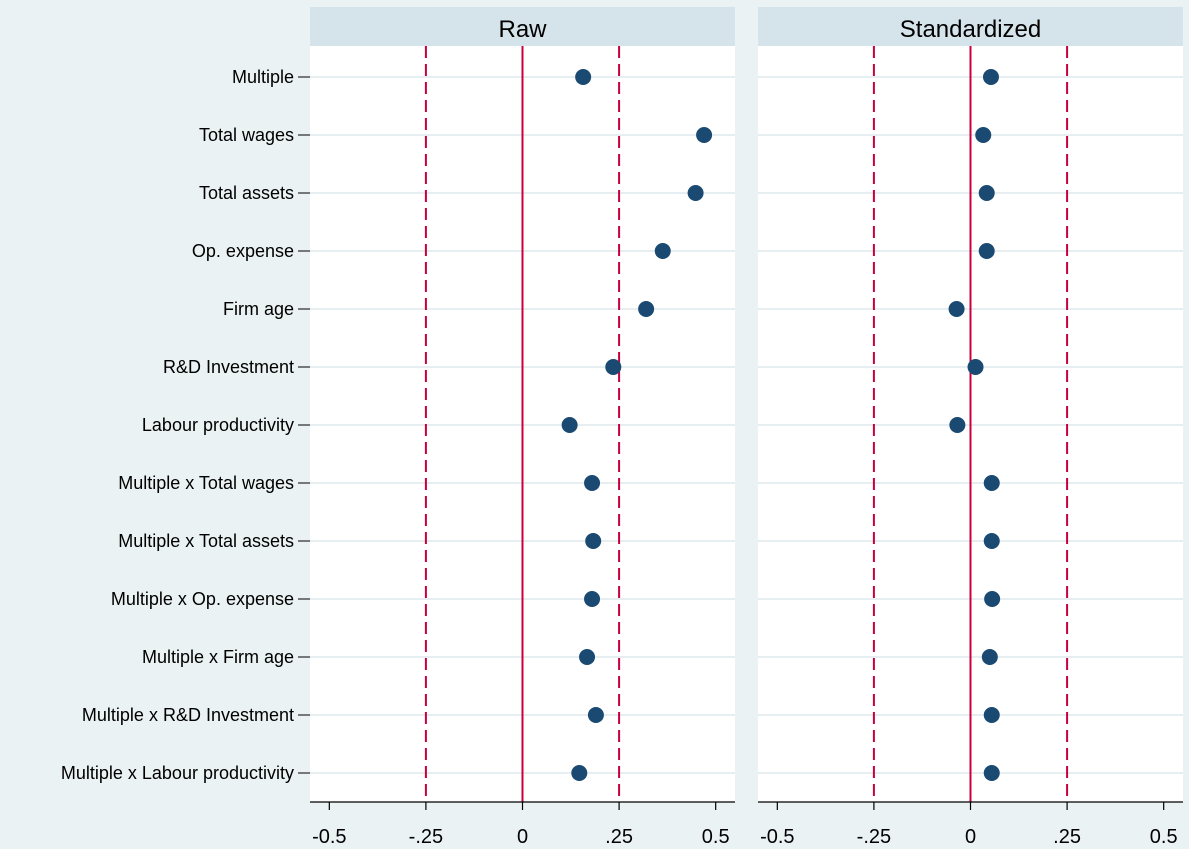 Image resolution: width=1189 pixels, height=849 pixels. I want to click on category-label: Op. expense, so click(243, 251).